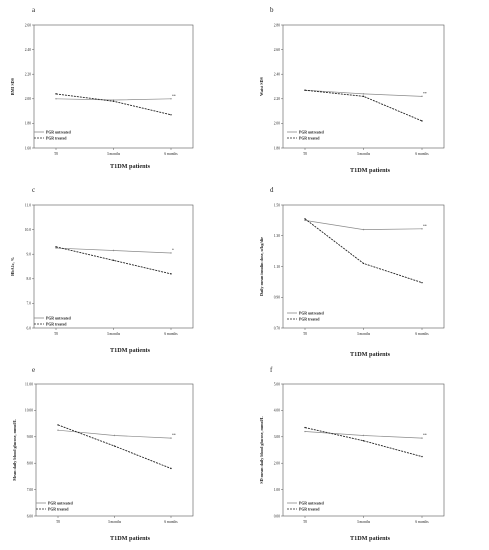 The image size is (489, 550). Describe the element at coordinates (28, 230) in the screenshot. I see `y-tick-label: 10.0` at that location.